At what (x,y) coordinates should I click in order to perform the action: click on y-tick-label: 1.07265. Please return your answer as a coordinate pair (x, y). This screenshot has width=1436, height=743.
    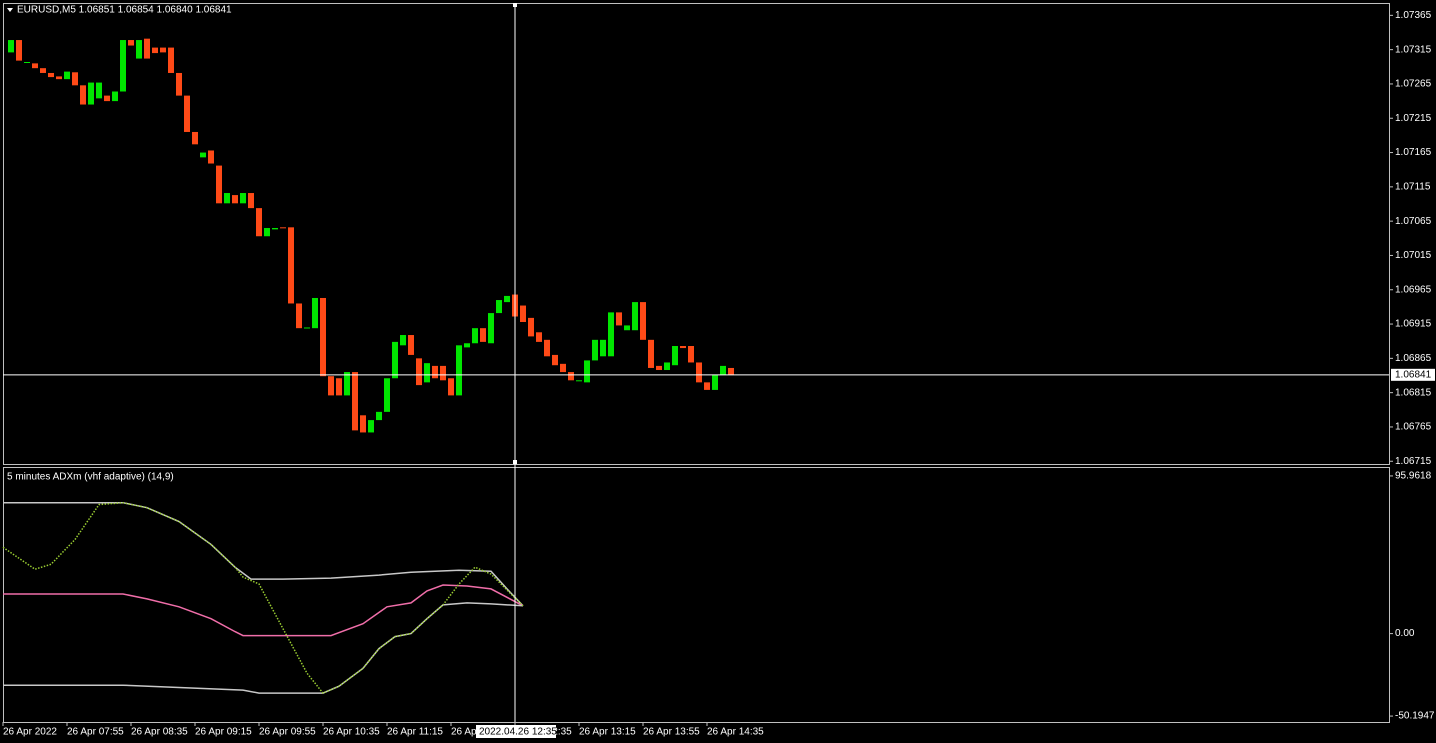
    Looking at the image, I should click on (1413, 84).